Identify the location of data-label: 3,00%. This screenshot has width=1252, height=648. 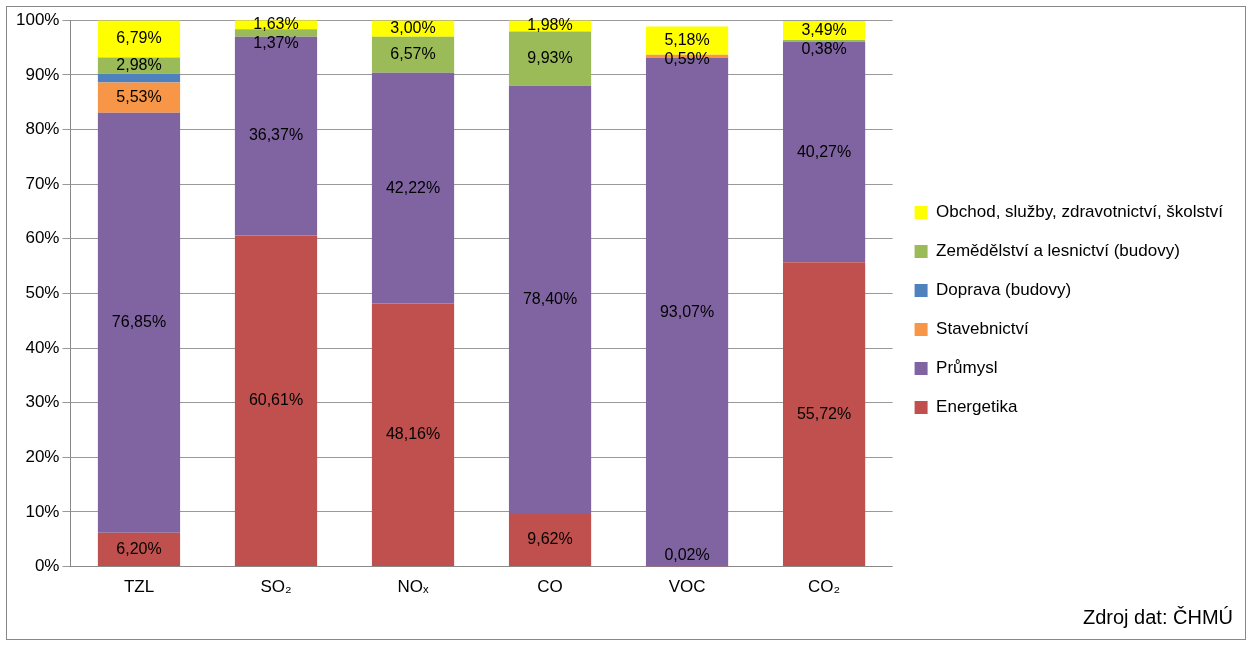
(413, 28).